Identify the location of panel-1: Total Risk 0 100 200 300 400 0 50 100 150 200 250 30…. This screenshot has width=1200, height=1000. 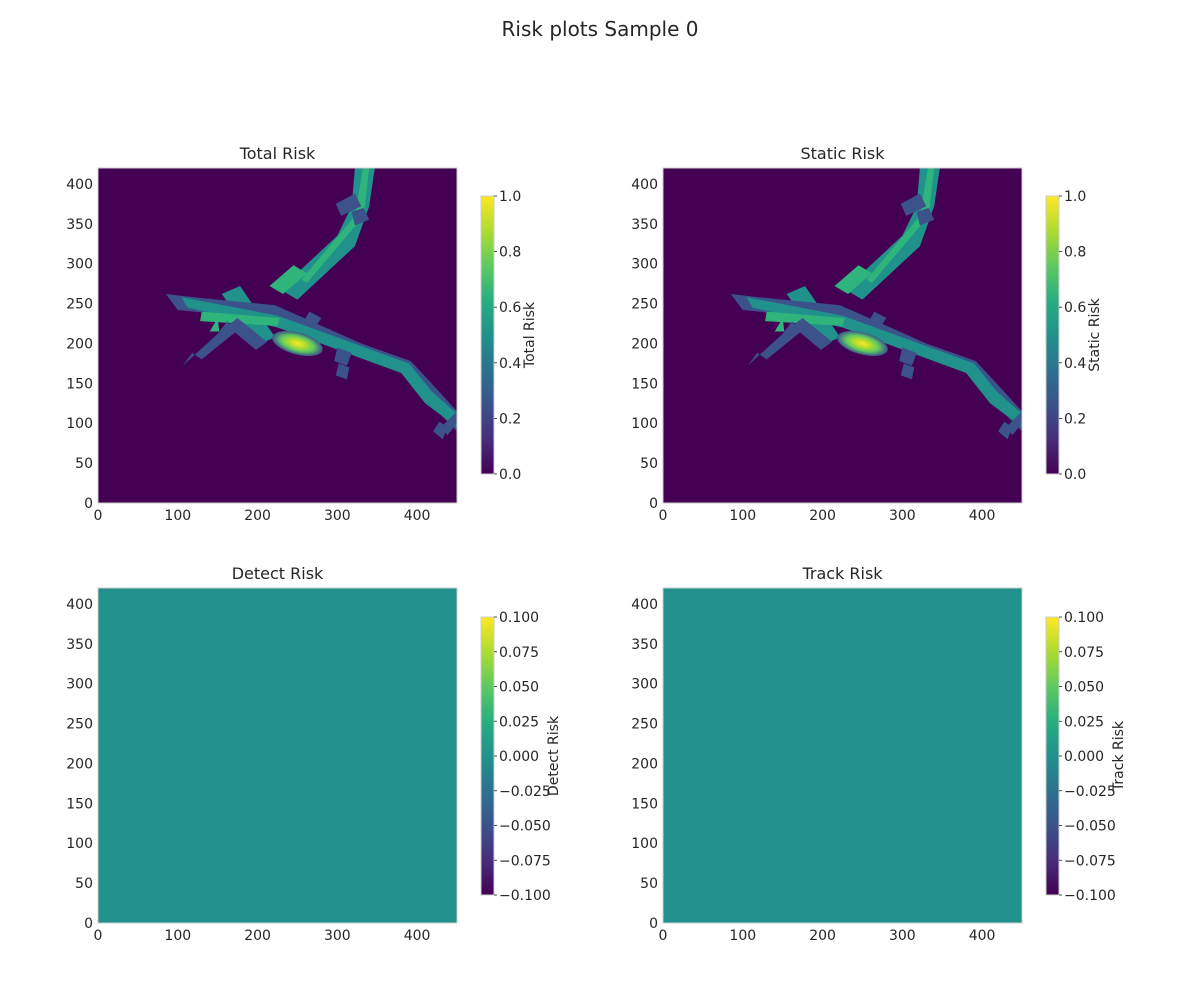
(302, 334).